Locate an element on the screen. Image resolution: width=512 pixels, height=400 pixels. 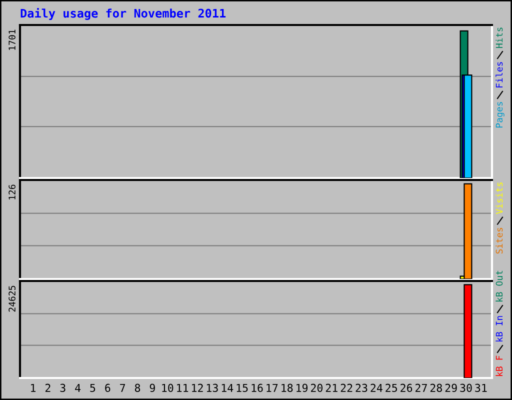
x-tick-label: 1 is located at coordinates (33, 388).